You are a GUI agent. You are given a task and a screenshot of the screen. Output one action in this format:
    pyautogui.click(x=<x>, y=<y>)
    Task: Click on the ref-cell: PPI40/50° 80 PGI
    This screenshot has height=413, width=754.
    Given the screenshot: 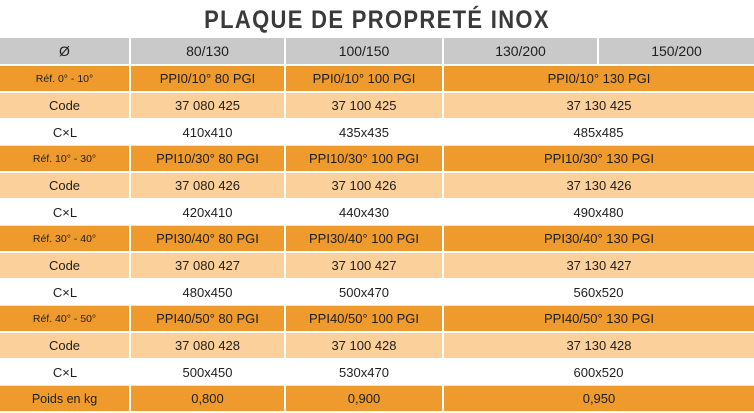 What is the action you would take?
    pyautogui.click(x=208, y=319)
    